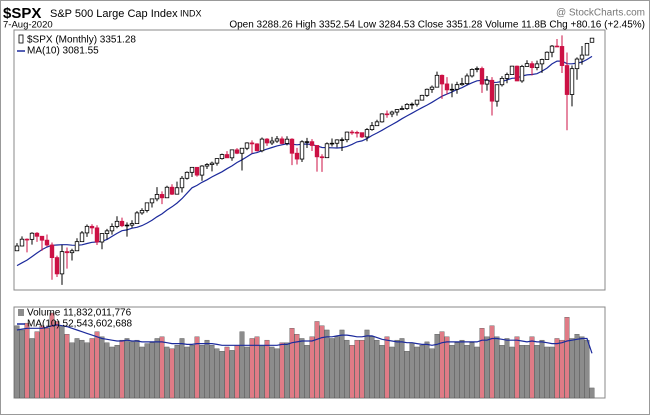  What do you see at coordinates (304, 339) in the screenshot?
I see `volume-ma-line` at bounding box center [304, 339].